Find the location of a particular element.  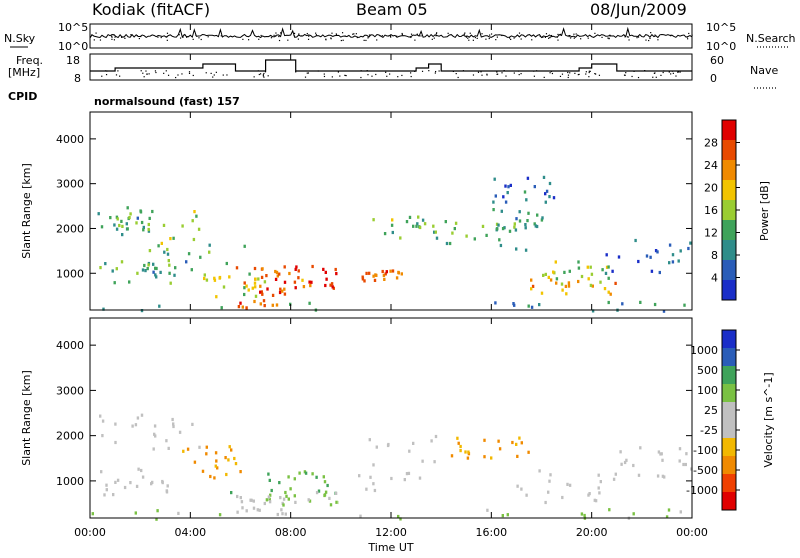

power-colorbar-swatch is located at coordinates (729, 290).